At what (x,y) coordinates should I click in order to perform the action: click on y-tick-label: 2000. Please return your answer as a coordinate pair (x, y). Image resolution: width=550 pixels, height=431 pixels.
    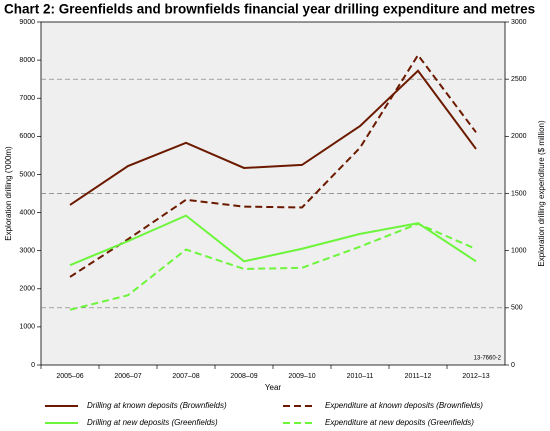
    Looking at the image, I should click on (27, 289).